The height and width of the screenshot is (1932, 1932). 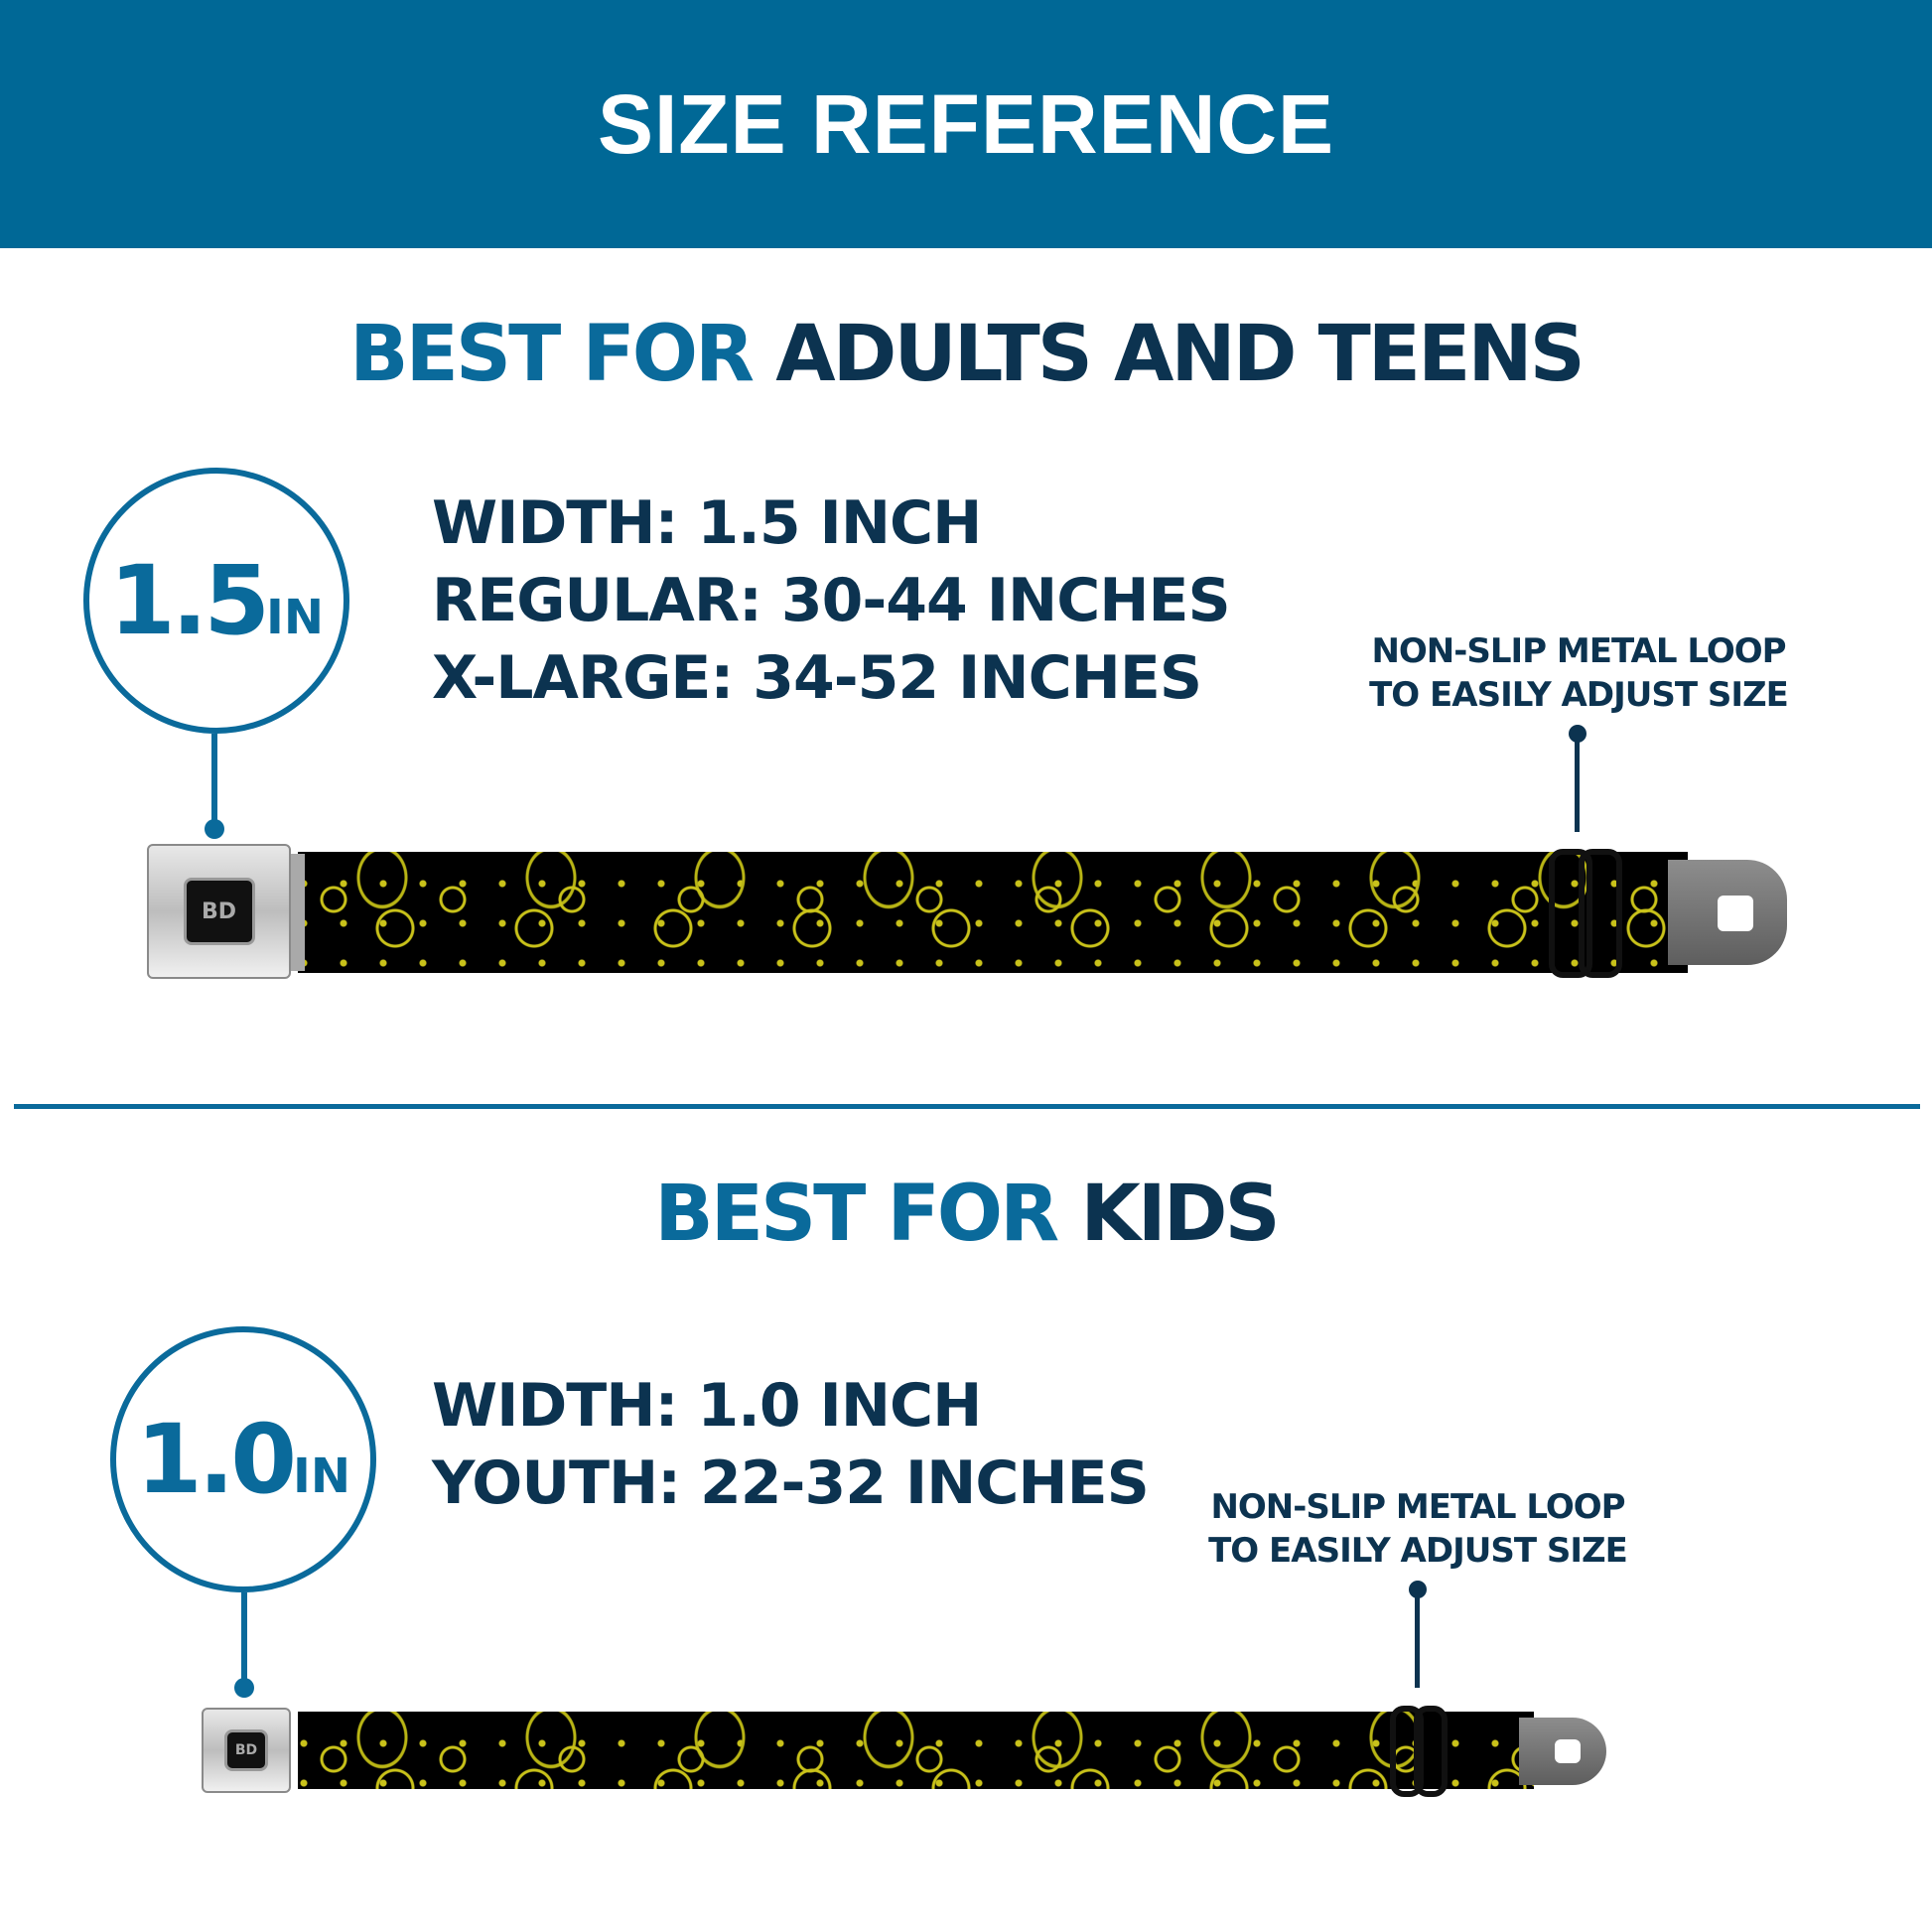 What do you see at coordinates (707, 1406) in the screenshot?
I see `spec-width: WIDTH: 1.0 INCH` at bounding box center [707, 1406].